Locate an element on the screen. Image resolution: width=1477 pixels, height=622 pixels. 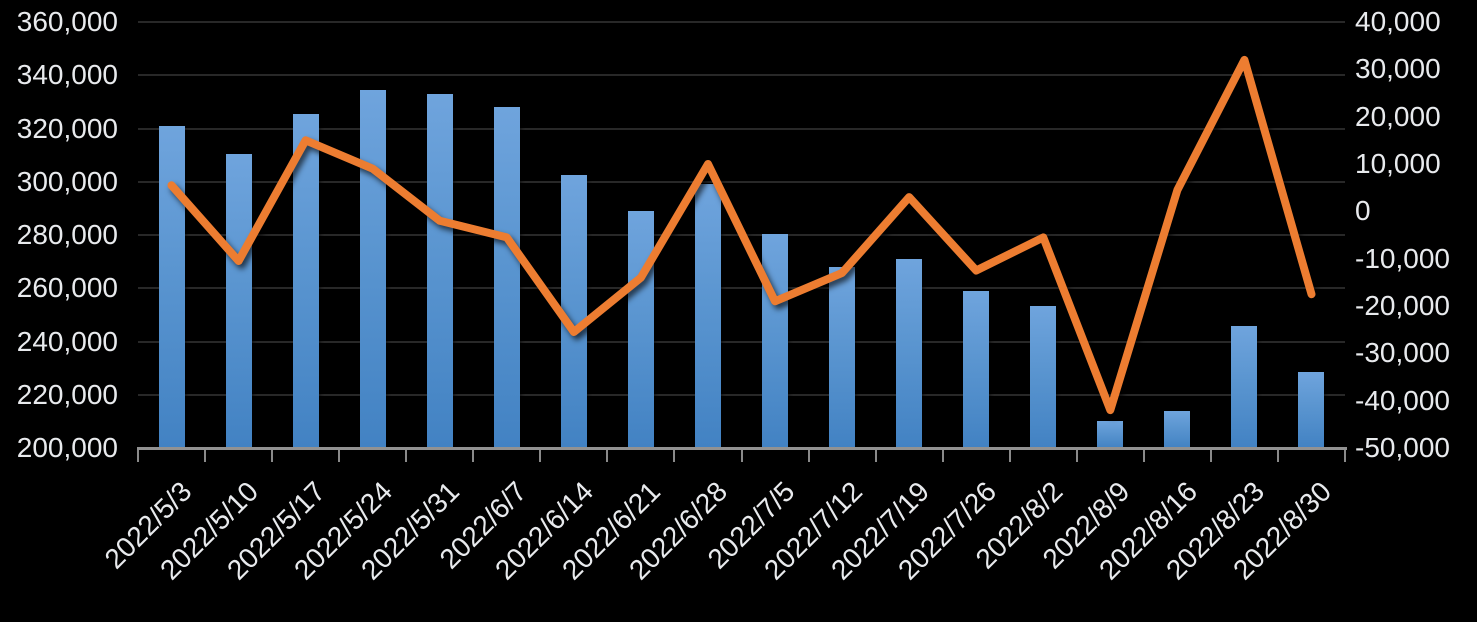
y-axis-label-left: 300,000 is located at coordinates (67, 181).